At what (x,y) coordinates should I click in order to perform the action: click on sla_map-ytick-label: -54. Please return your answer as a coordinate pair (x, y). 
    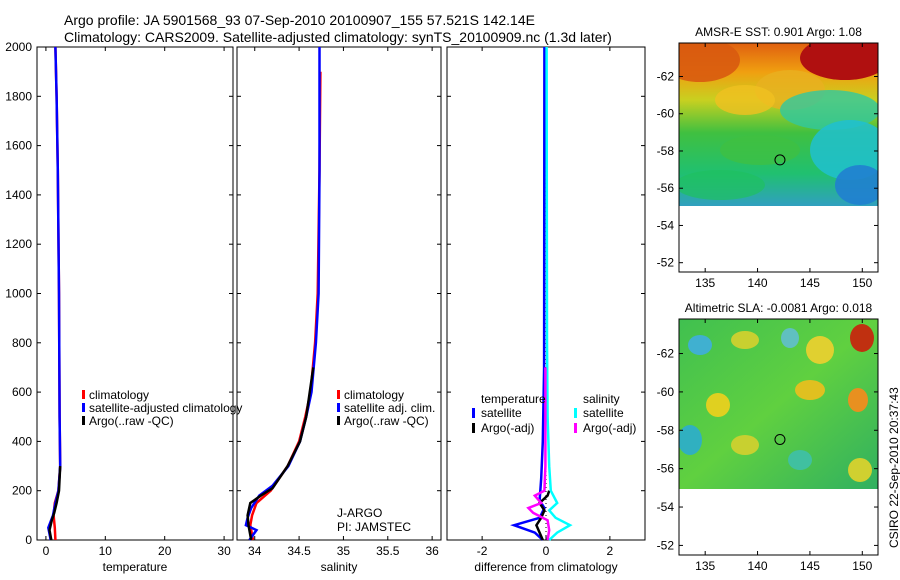
    Looking at the image, I should click on (666, 507).